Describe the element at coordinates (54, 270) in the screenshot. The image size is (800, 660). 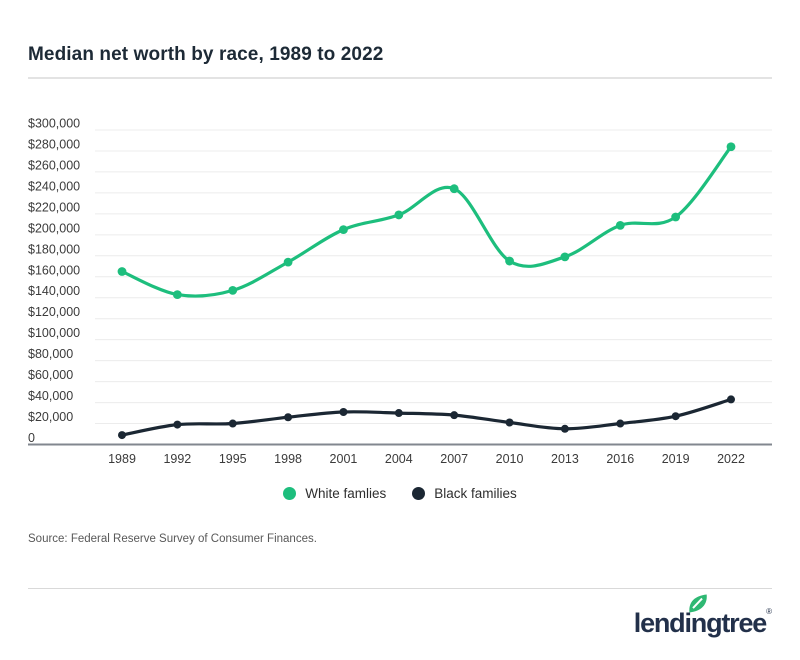
I see `y-tick-label: $160,000` at that location.